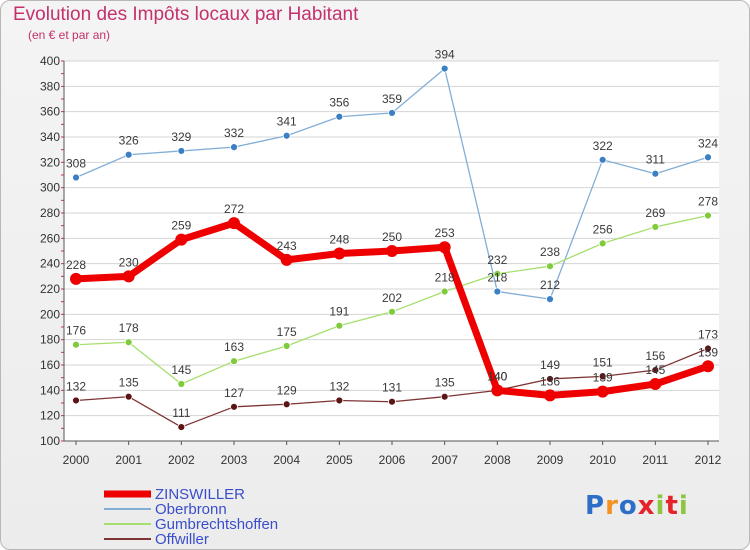 Image resolution: width=750 pixels, height=550 pixels. I want to click on data-label: 269, so click(655, 213).